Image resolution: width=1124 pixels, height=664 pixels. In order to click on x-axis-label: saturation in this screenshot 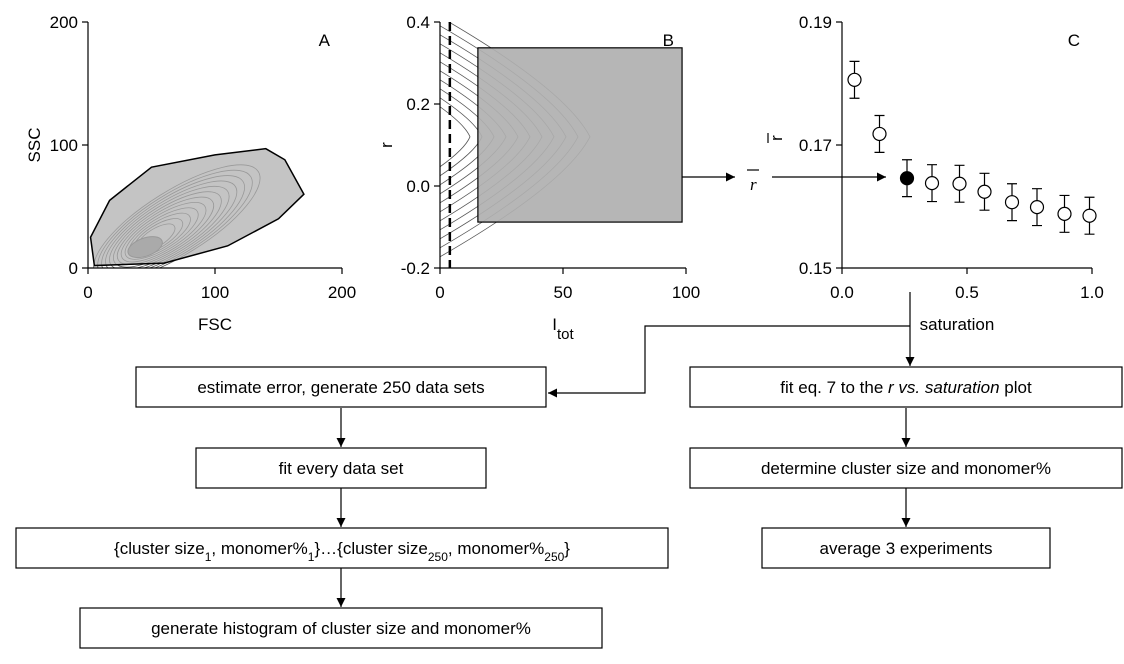, I will do `click(957, 324)`.